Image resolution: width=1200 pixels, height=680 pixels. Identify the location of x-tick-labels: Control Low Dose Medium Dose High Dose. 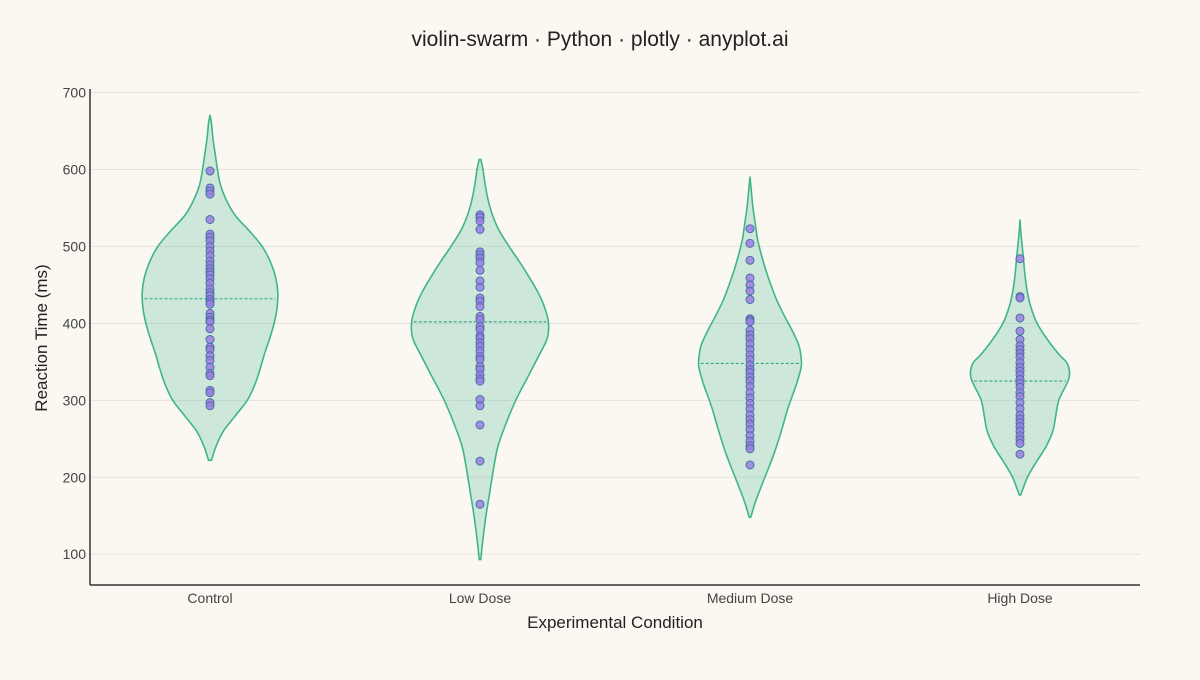
(619, 598).